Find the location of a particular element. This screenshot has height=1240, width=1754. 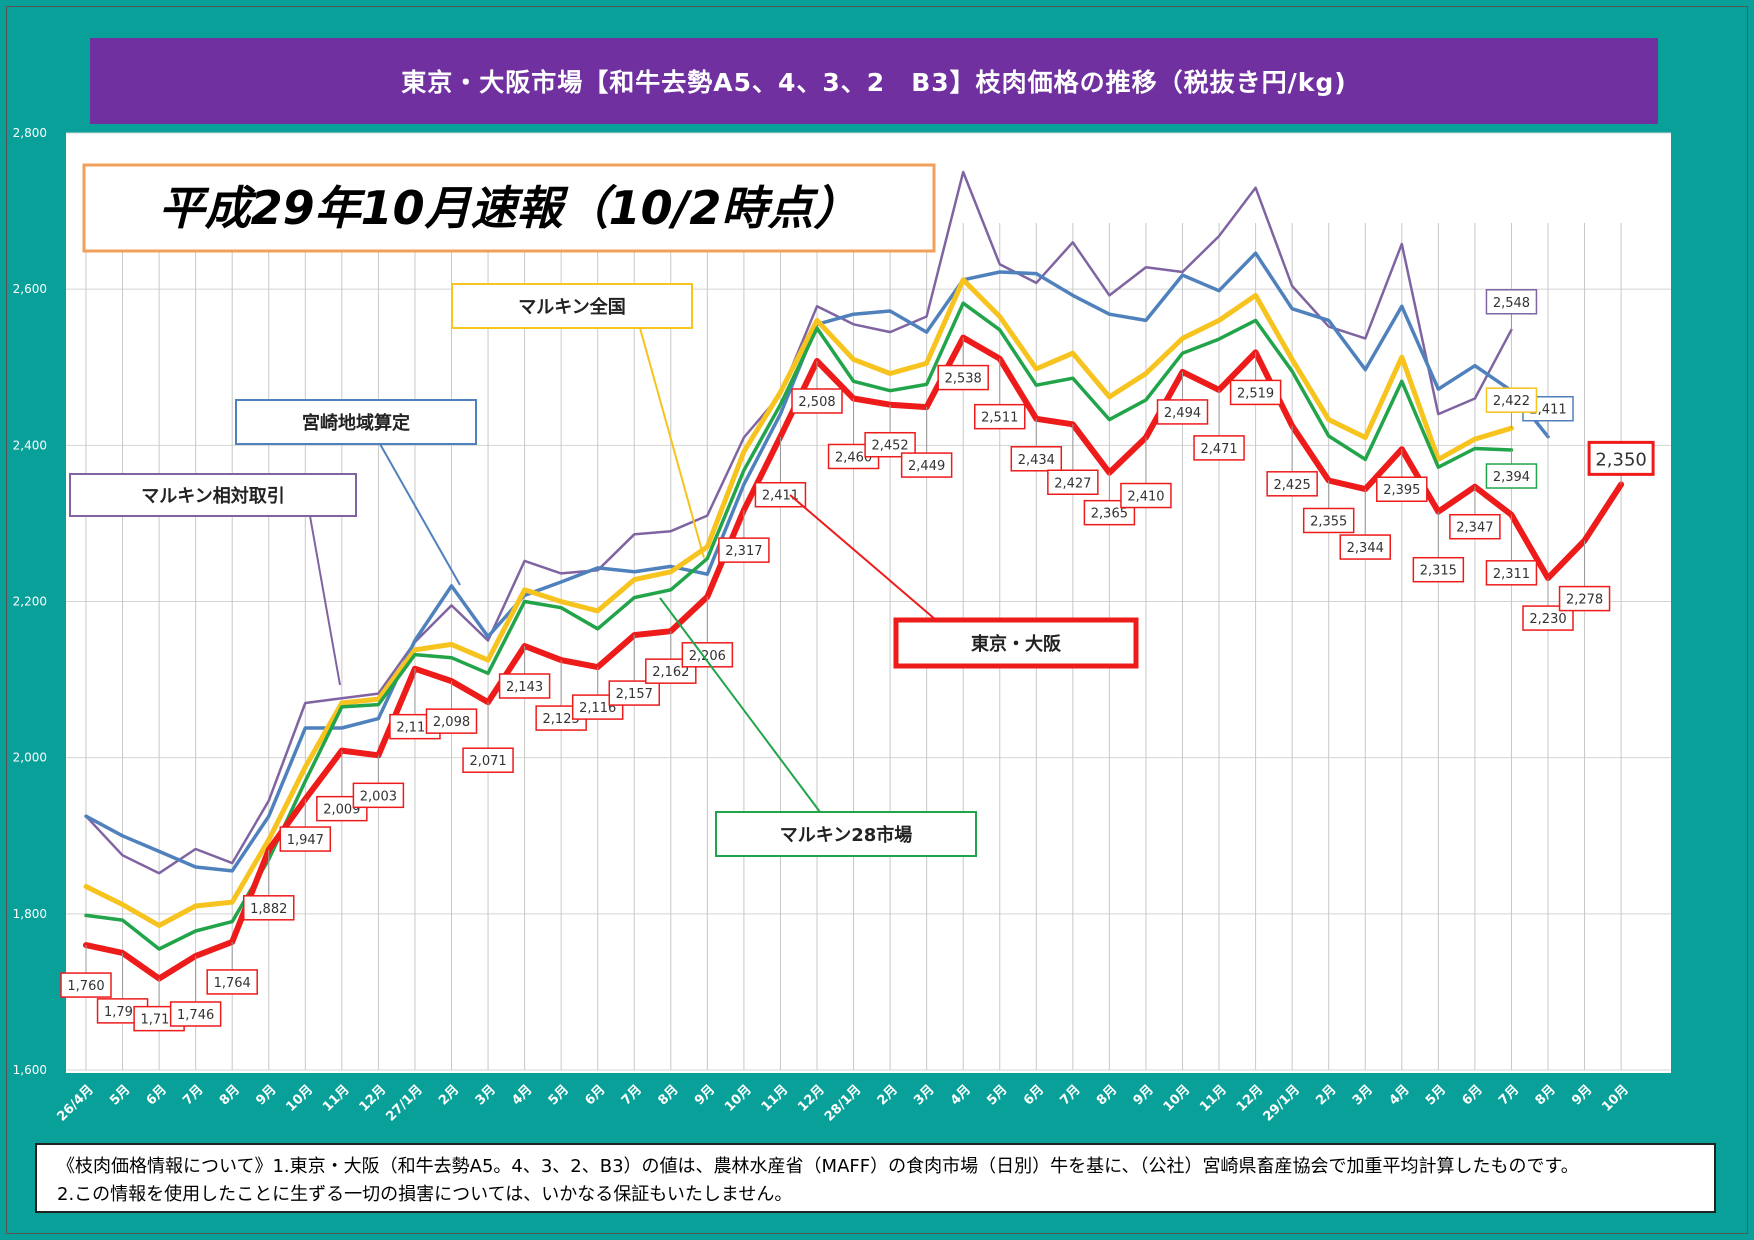

y-tick-label: 2,200 is located at coordinates (30, 602).